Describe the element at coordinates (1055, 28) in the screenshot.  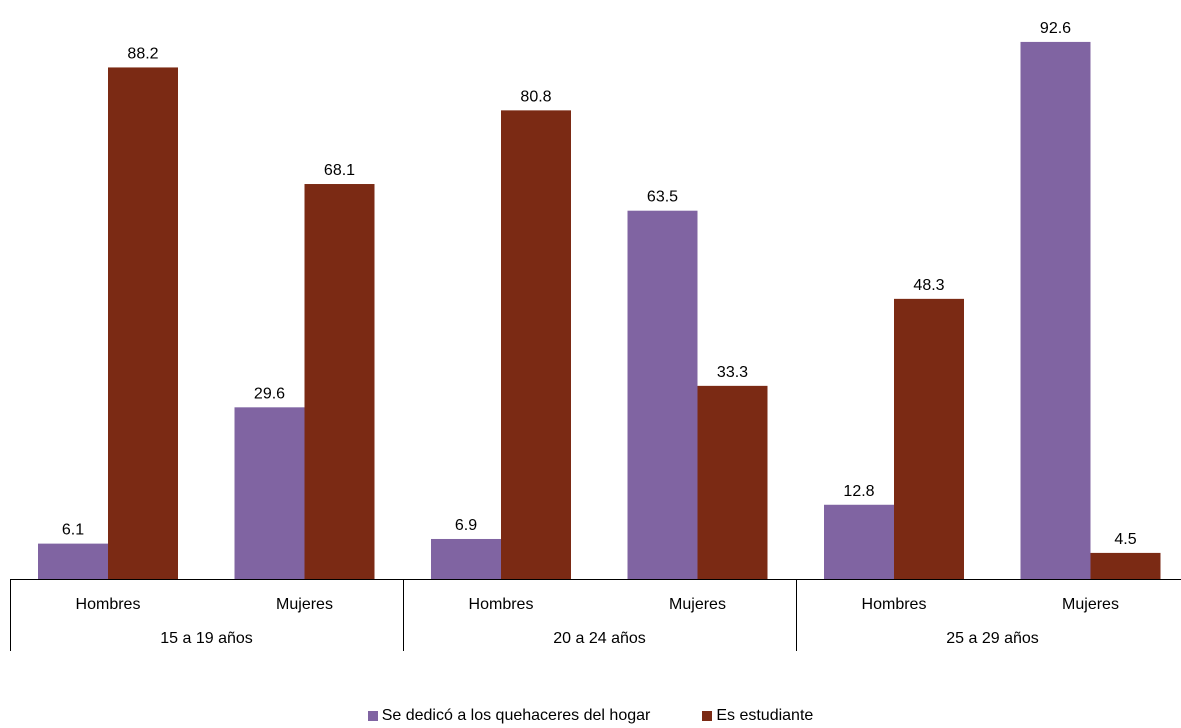
I see `value-label-hogar-5: 92.6` at that location.